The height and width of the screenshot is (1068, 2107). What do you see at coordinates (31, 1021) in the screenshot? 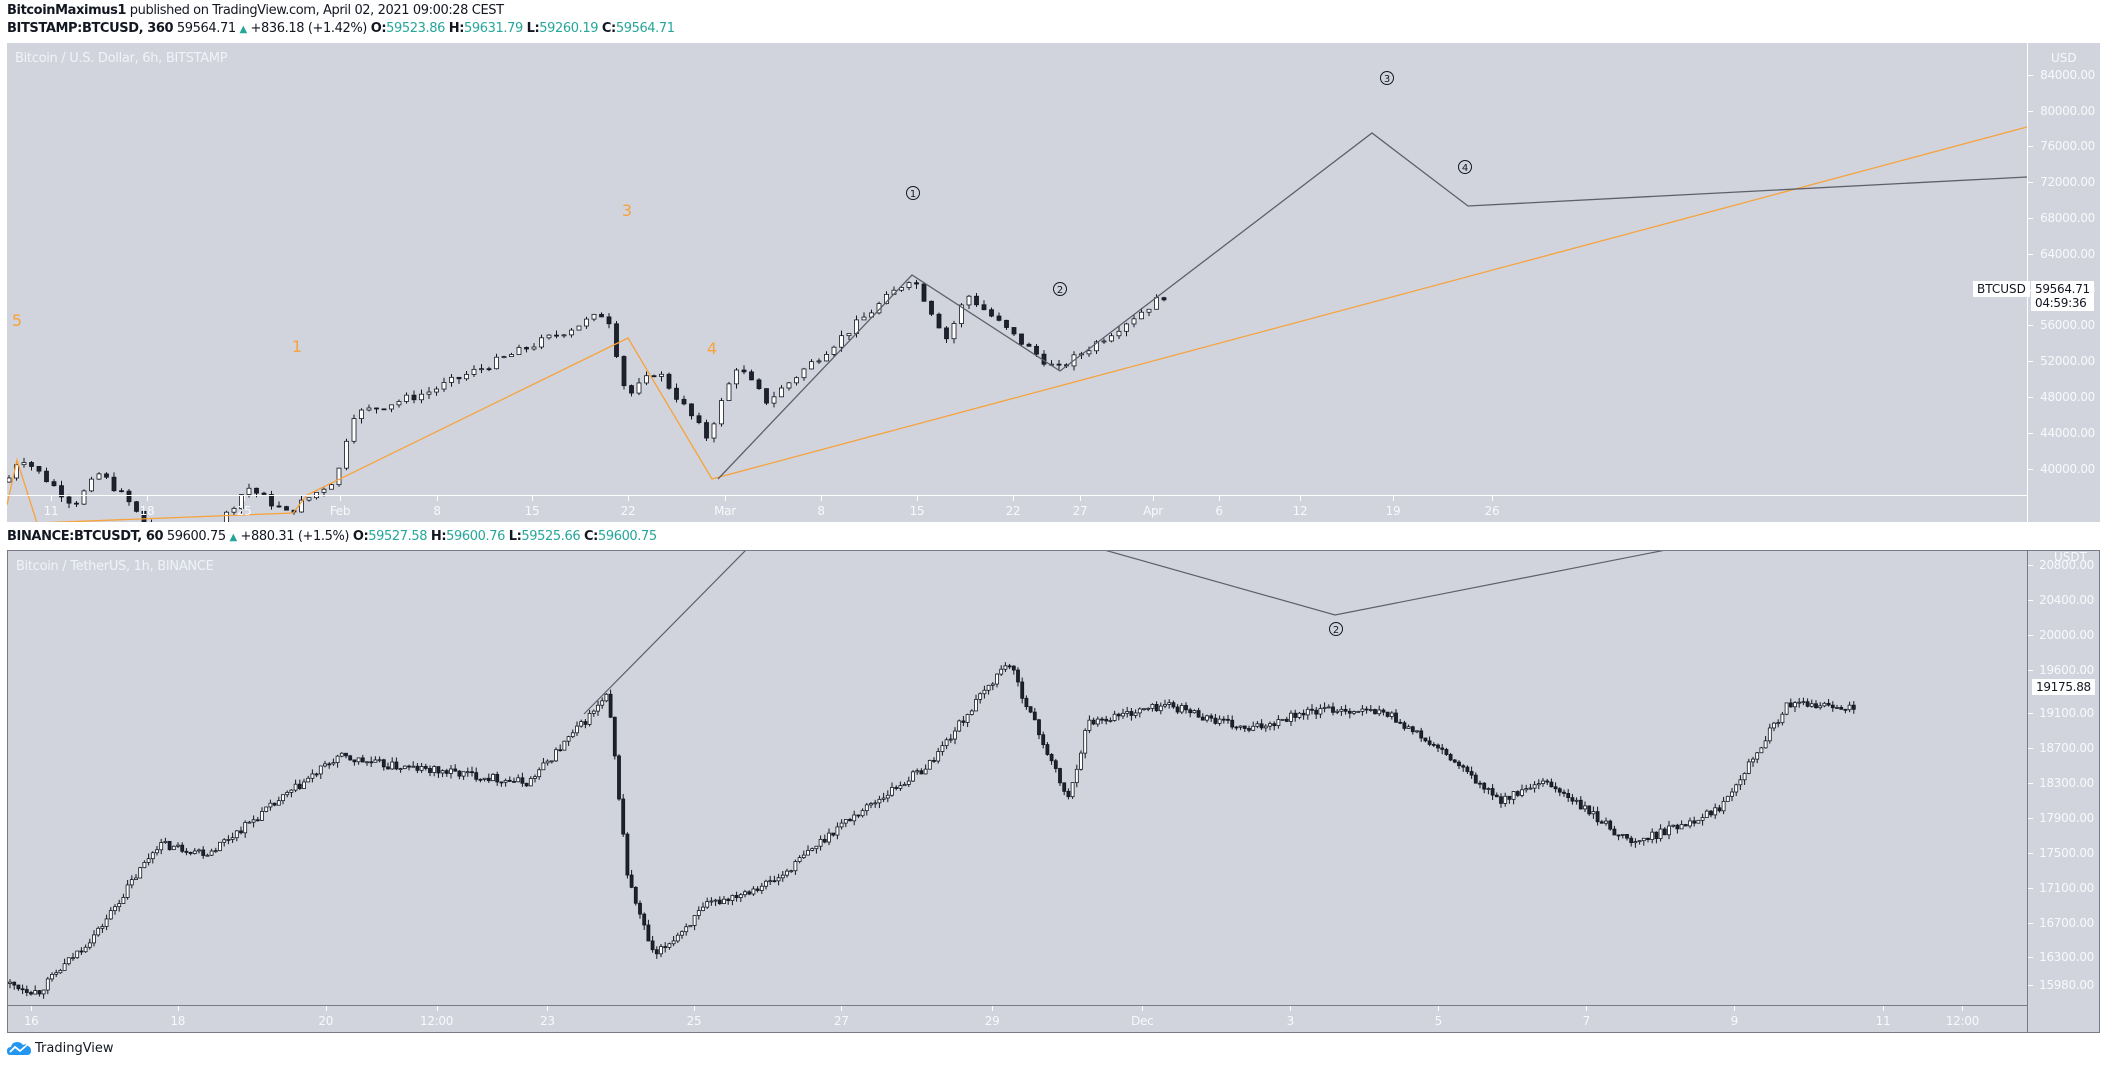
I see `time-label: 16` at bounding box center [31, 1021].